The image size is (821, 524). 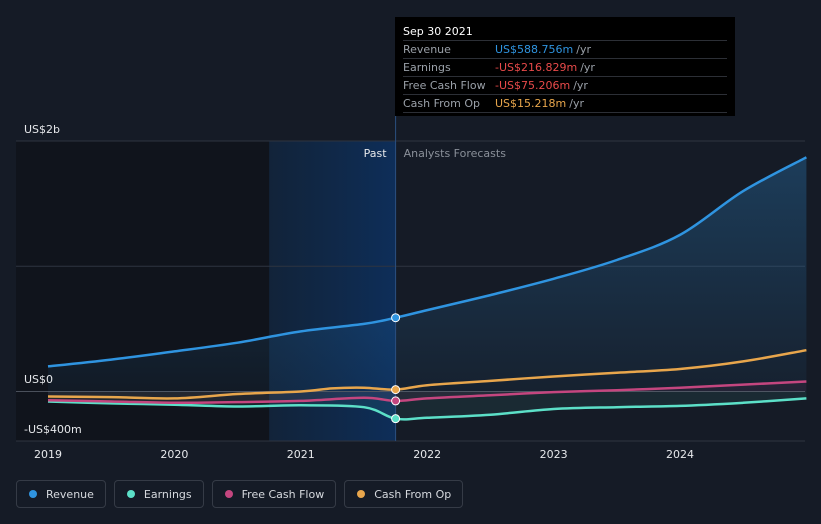 What do you see at coordinates (455, 153) in the screenshot?
I see `forecast-label: Analysts Forecasts` at bounding box center [455, 153].